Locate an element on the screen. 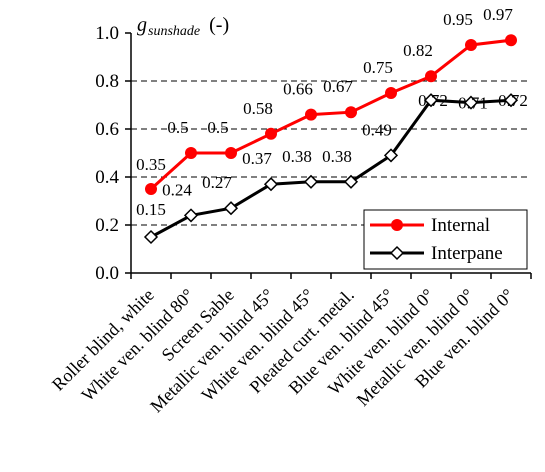 The width and height of the screenshot is (545, 472). y-tick-label: 1.0 is located at coordinates (107, 33).